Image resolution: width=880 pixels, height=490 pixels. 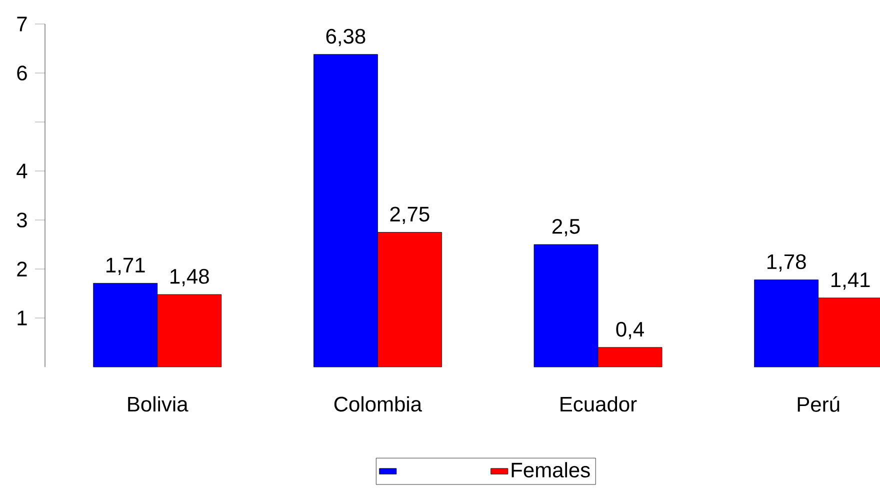 I want to click on data-label: 2,5, so click(x=566, y=227).